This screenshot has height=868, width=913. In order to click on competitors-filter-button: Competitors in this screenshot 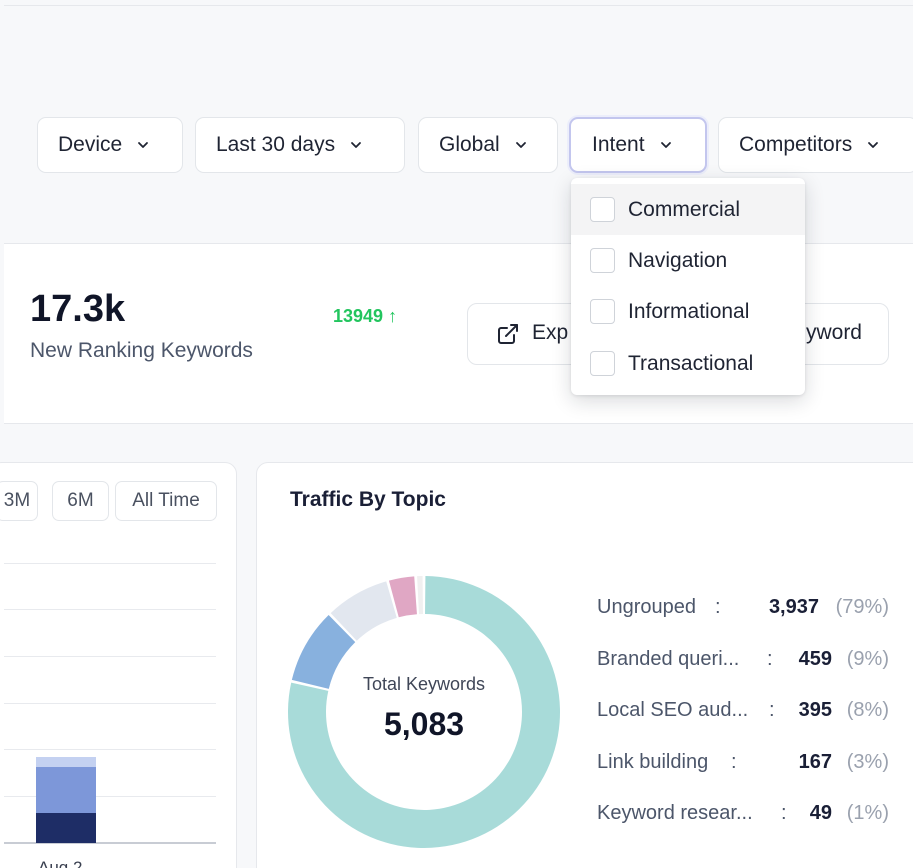, I will do `click(815, 145)`.